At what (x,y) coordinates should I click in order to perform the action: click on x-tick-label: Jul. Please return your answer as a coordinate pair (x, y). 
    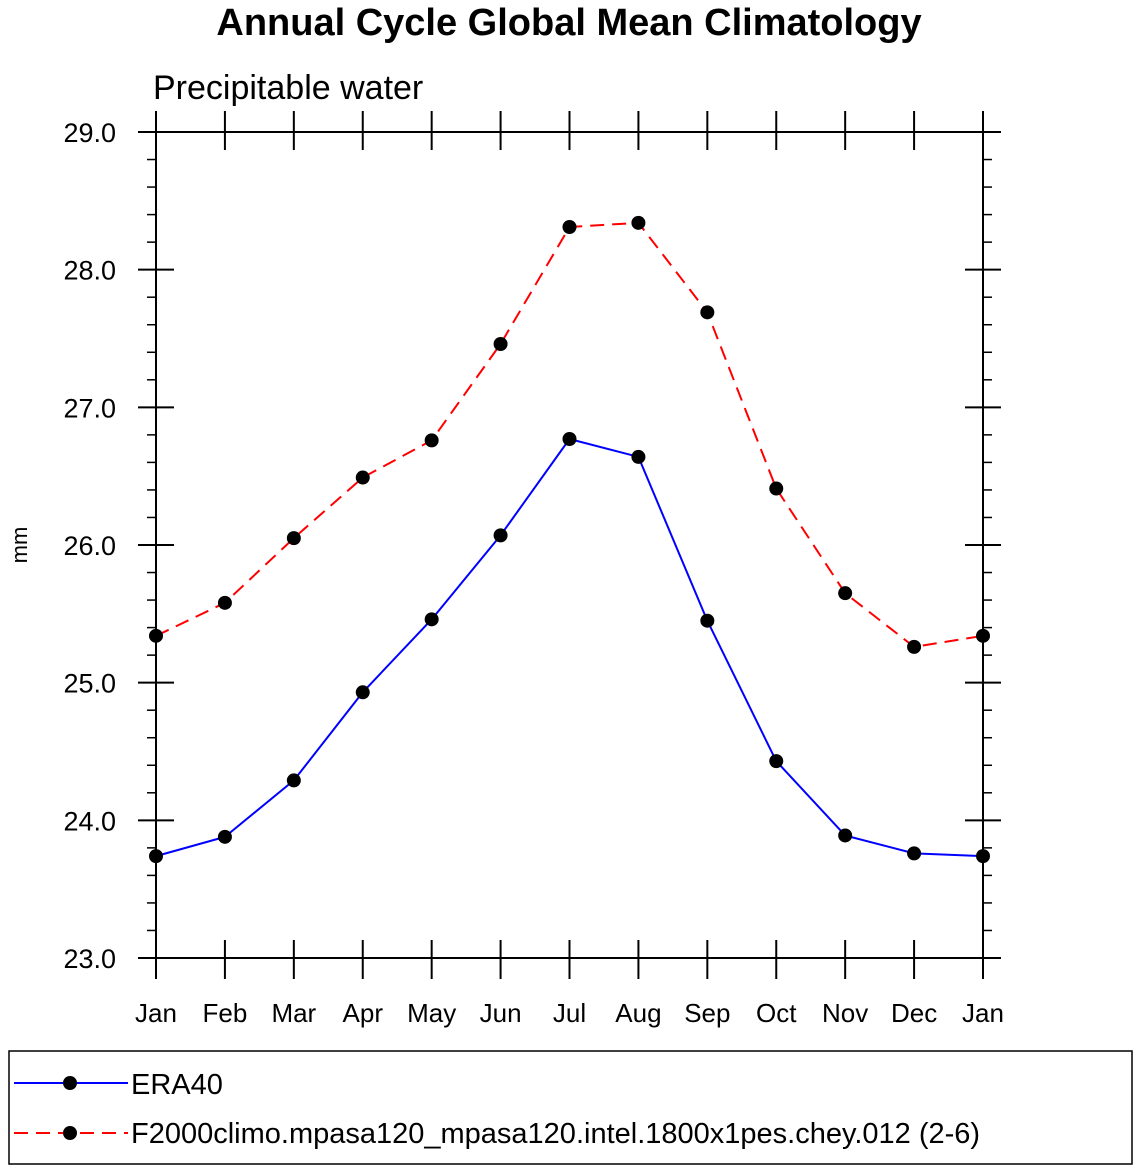
    Looking at the image, I should click on (569, 1013).